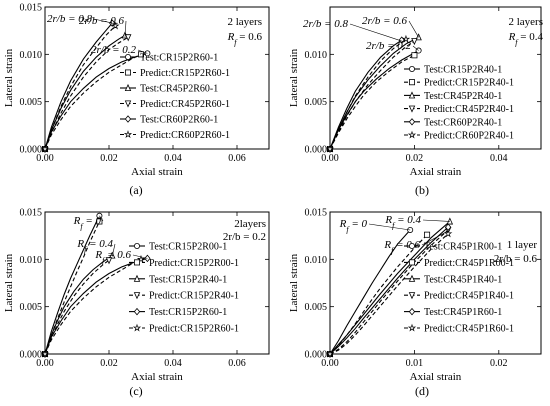 This screenshot has width=550, height=406. Describe the element at coordinates (463, 312) in the screenshot. I see `legend-entry: Test:CR45P1R60-1` at that location.